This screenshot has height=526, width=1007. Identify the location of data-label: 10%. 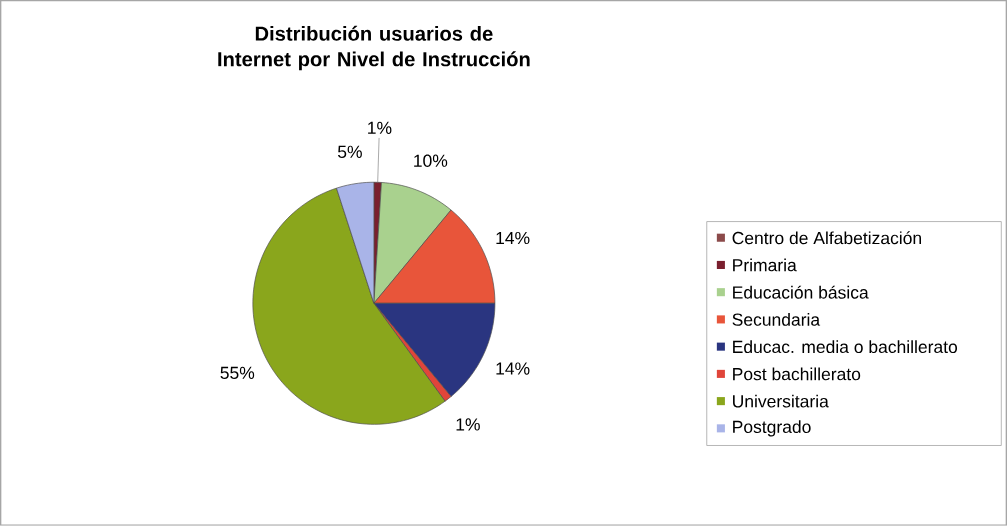
(431, 160).